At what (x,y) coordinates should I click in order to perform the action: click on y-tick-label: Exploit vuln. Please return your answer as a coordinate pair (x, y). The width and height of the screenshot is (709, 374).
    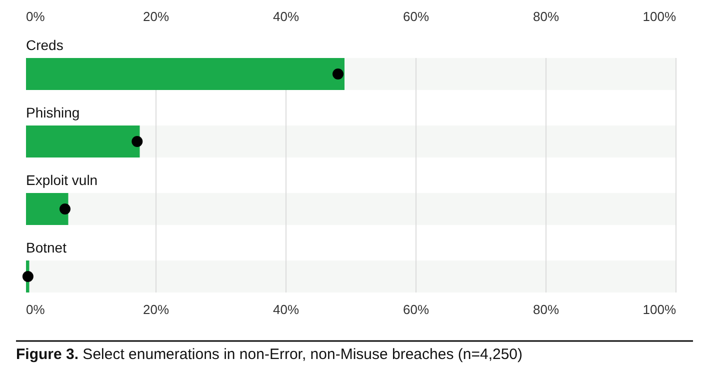
    Looking at the image, I should click on (62, 180).